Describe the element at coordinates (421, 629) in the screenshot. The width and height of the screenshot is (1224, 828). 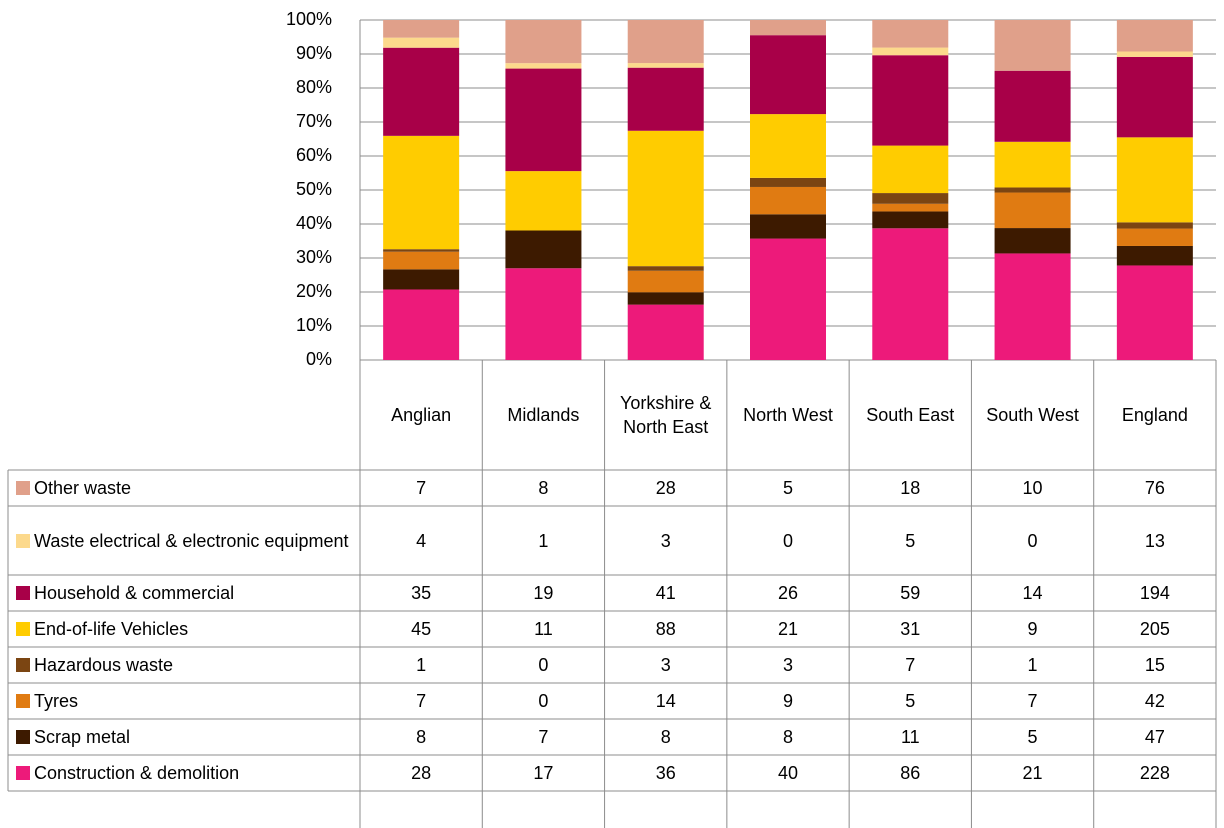
I see `table-value: 45` at that location.